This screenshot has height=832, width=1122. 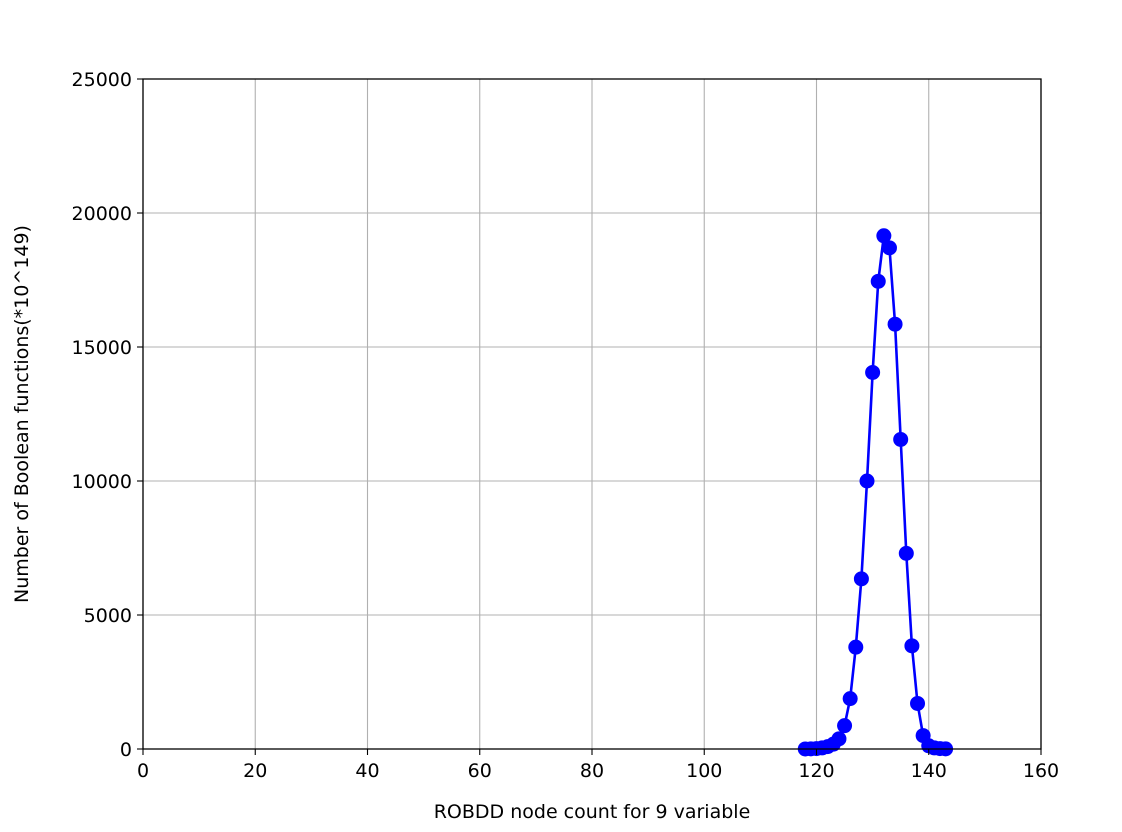 I want to click on x-tick-label: 0, so click(x=143, y=771).